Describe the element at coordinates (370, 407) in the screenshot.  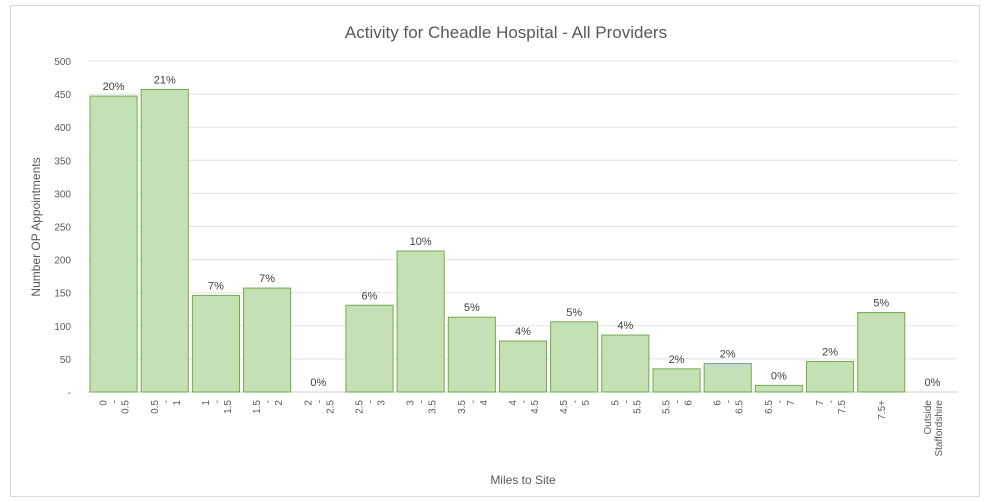
I see `x-tick-label: 2.5-3` at that location.